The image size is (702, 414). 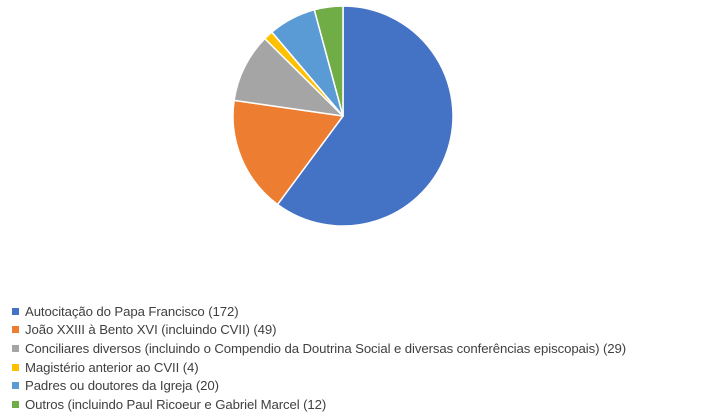 I want to click on legend-label: Magistério anterior ao CVII (4), so click(x=112, y=367).